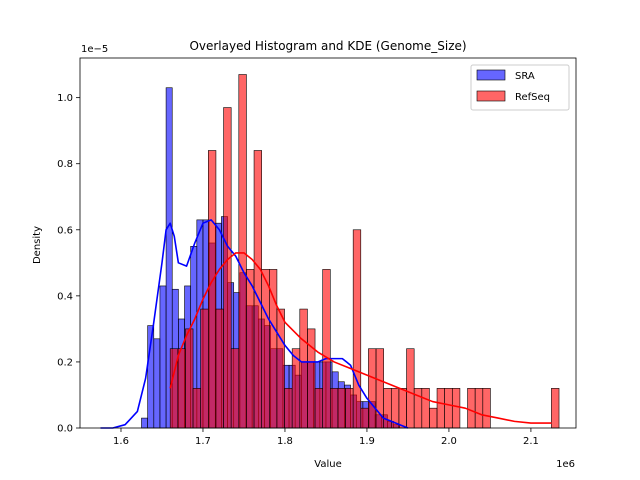  I want to click on x-tick-label: 1.7, so click(203, 441).